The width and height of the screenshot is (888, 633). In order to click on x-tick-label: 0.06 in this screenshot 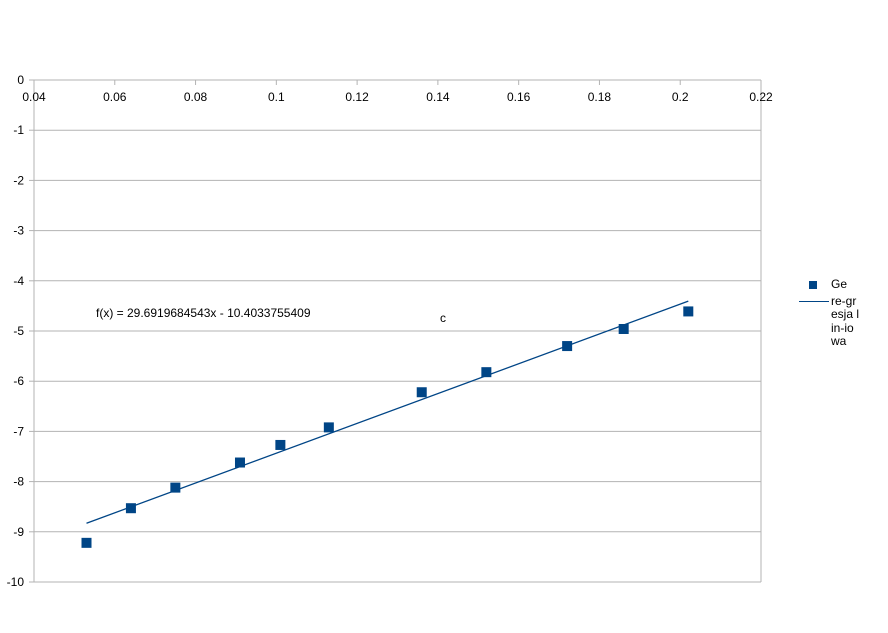, I will do `click(115, 97)`.